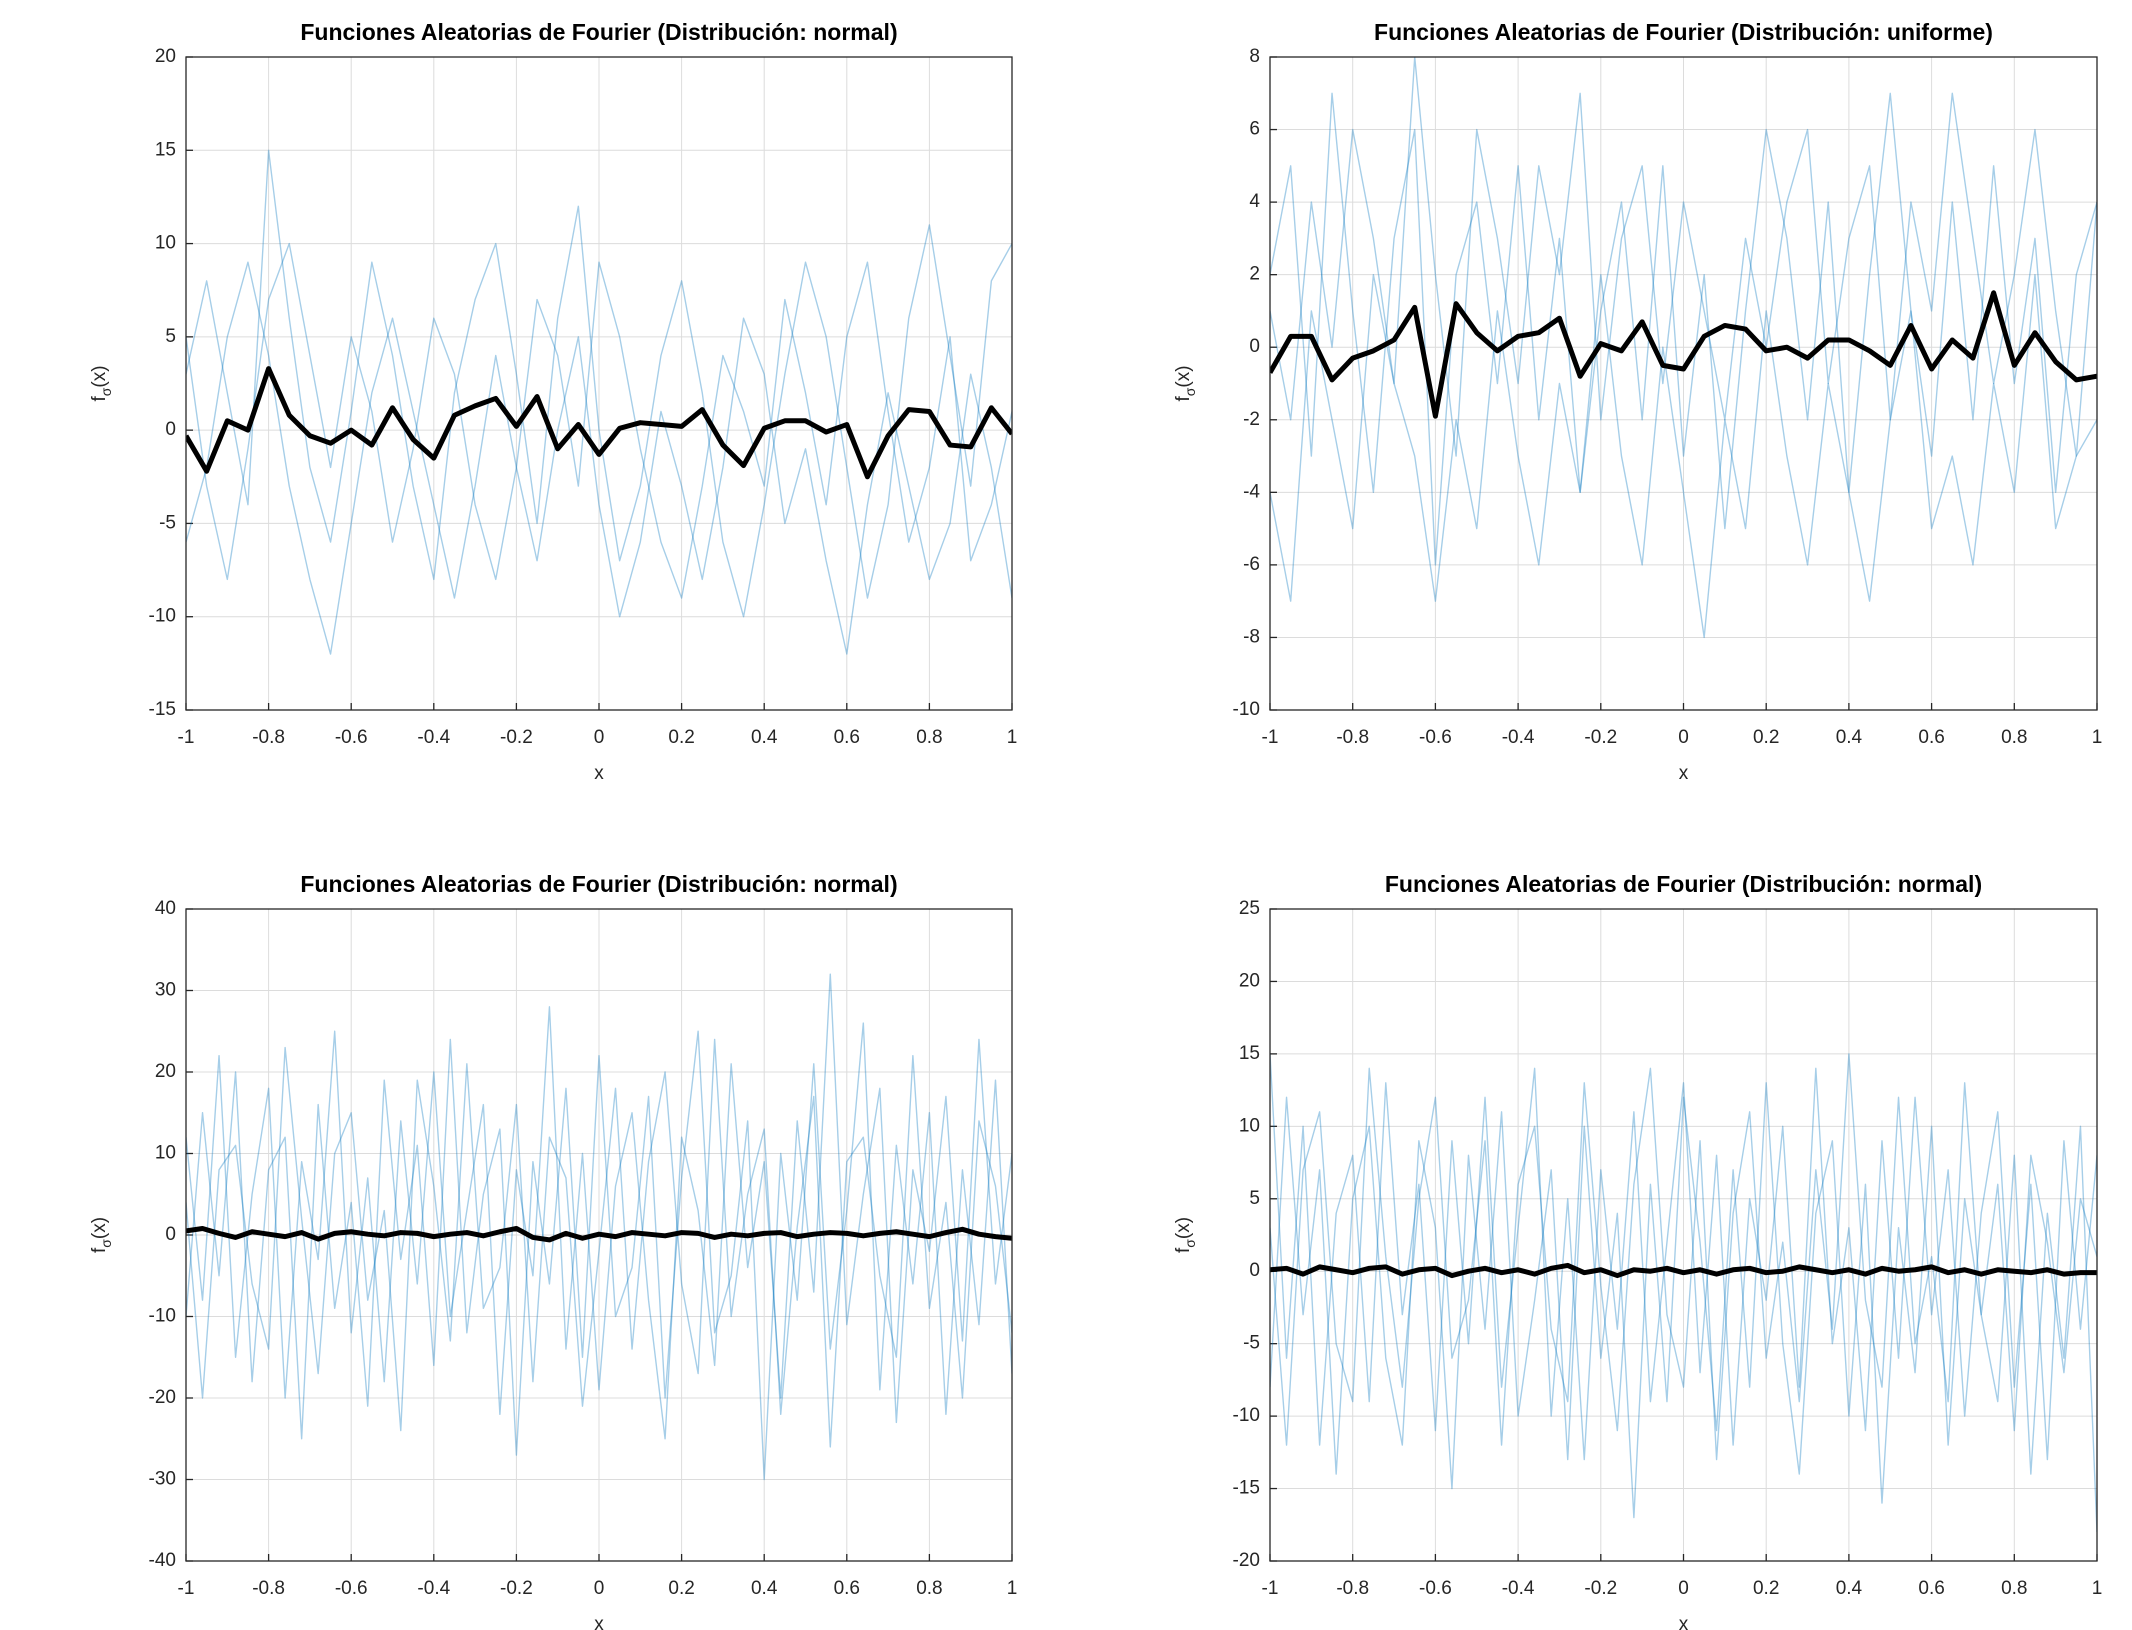  I want to click on y-tick-label: 40, so click(165, 908).